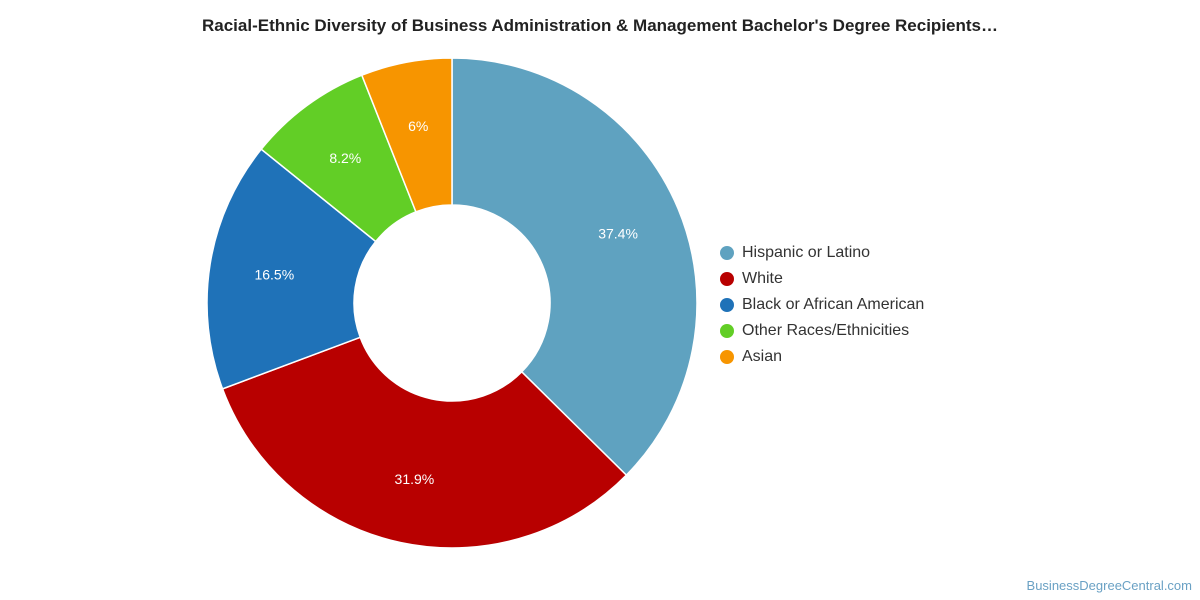  I want to click on slice-white, so click(424, 442).